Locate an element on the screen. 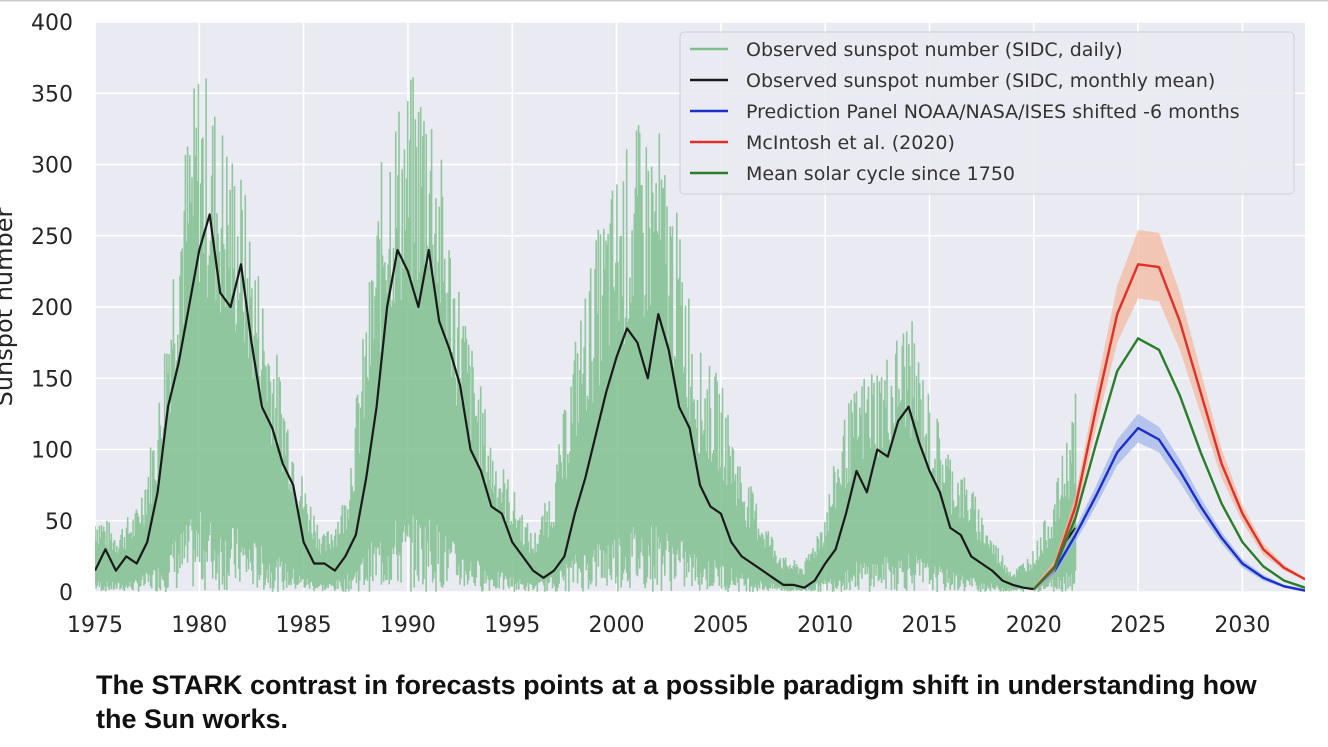 The width and height of the screenshot is (1328, 747). y-tick-label: 400 is located at coordinates (52, 23).